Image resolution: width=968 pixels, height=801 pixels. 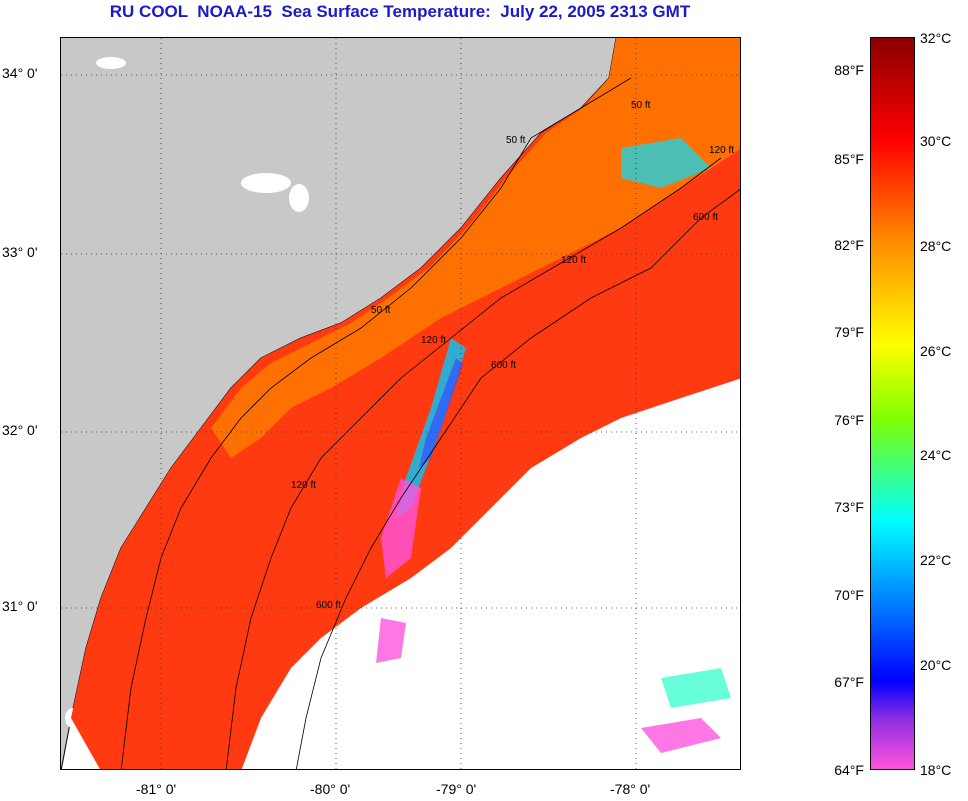 I want to click on latitude-label: 34° 0', so click(x=20, y=73).